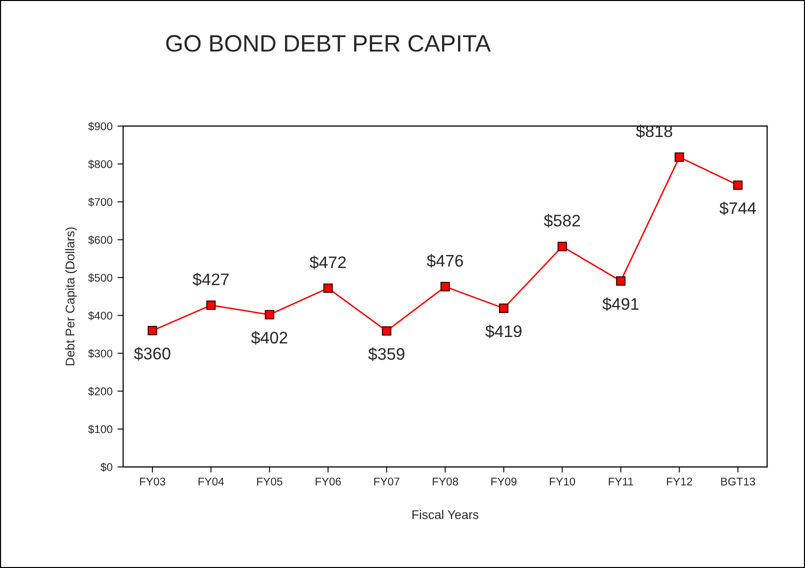 The height and width of the screenshot is (568, 805). What do you see at coordinates (328, 263) in the screenshot?
I see `data-label: $472` at bounding box center [328, 263].